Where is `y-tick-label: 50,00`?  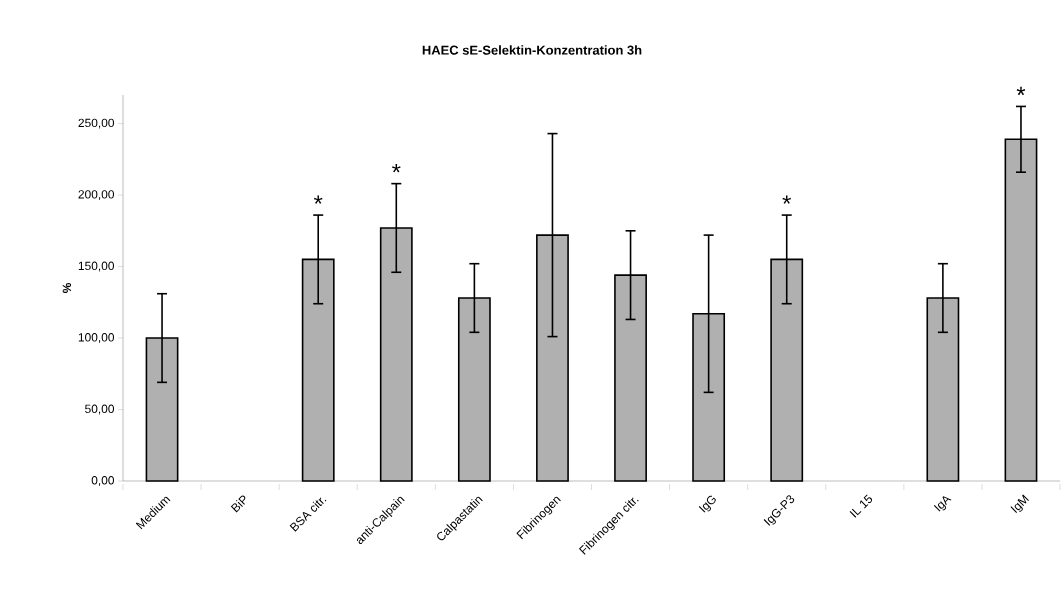
y-tick-label: 50,00 is located at coordinates (100, 409).